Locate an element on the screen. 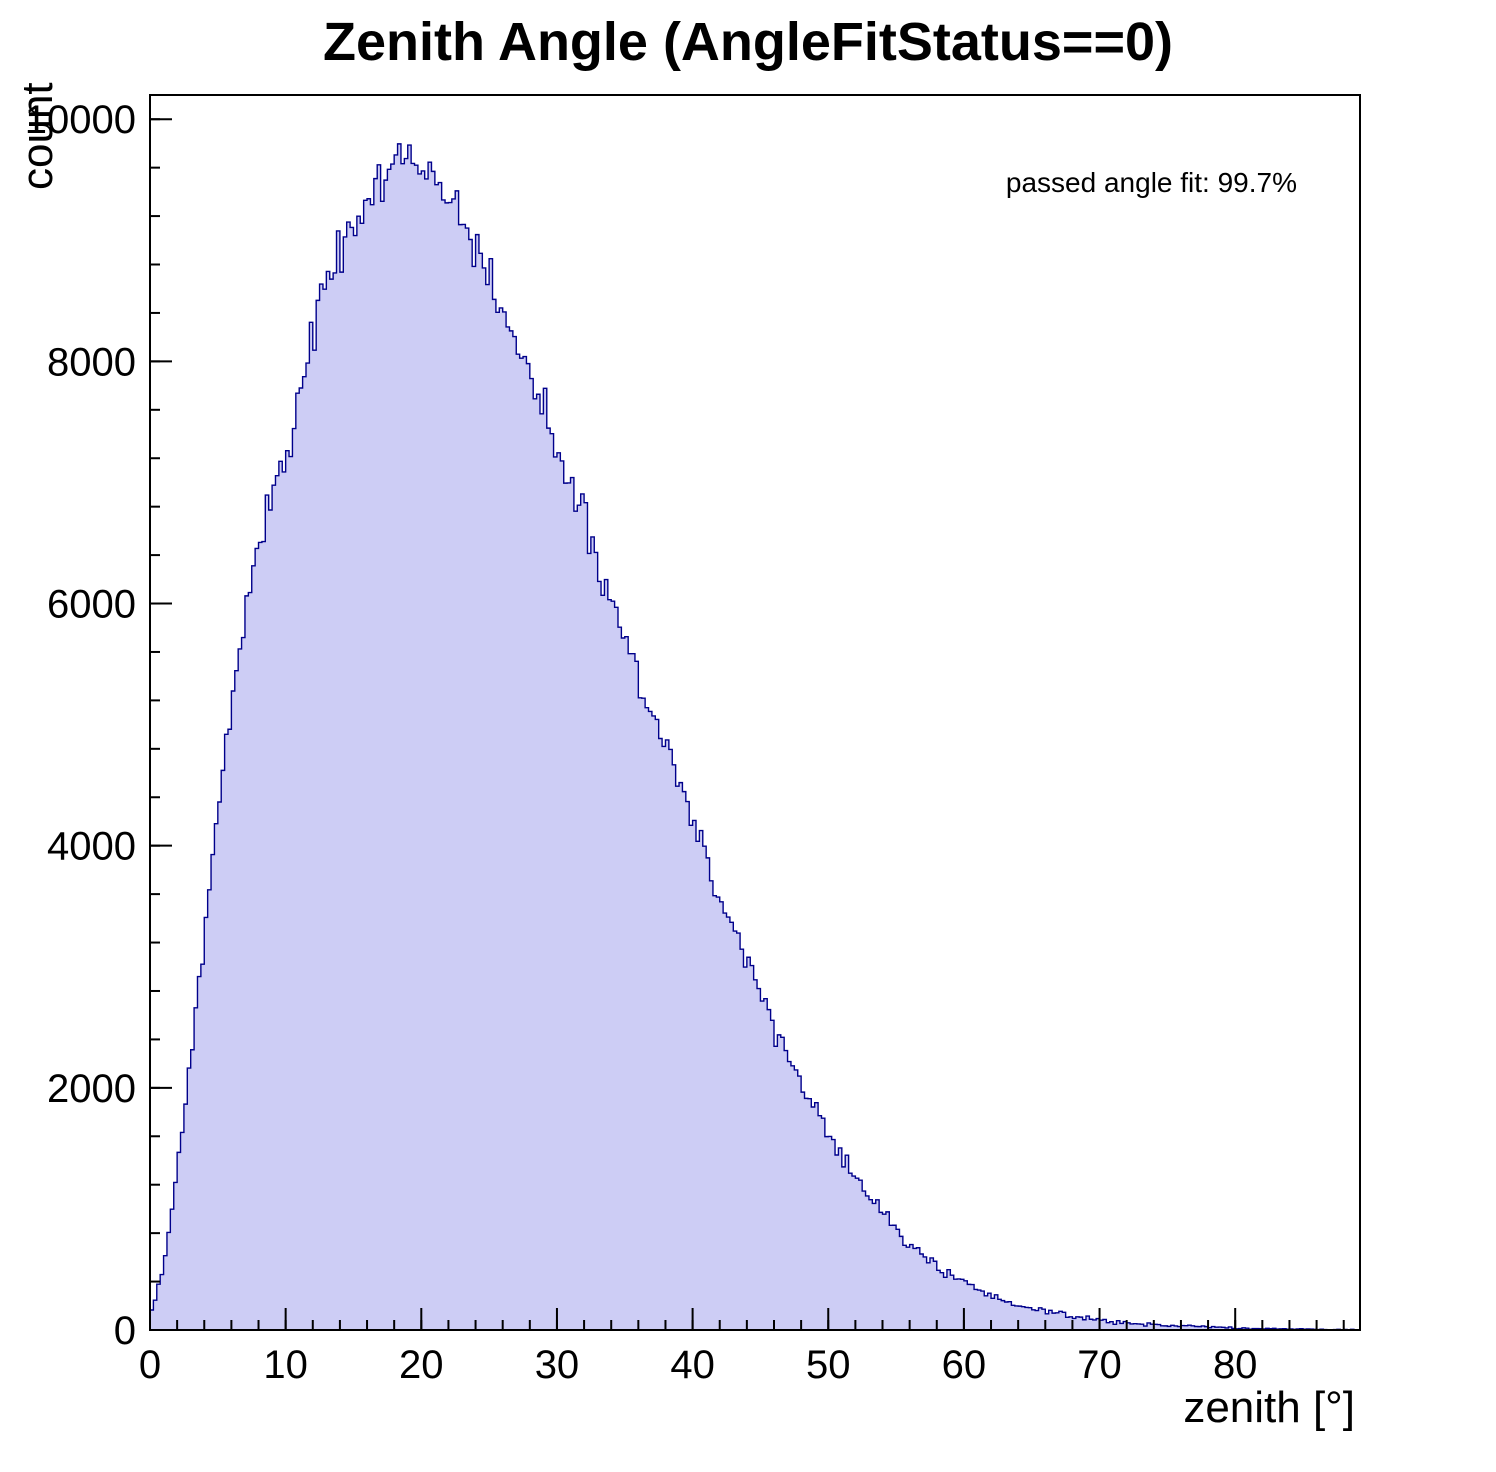  x-axis-title: zenith [°] is located at coordinates (1269, 1407).